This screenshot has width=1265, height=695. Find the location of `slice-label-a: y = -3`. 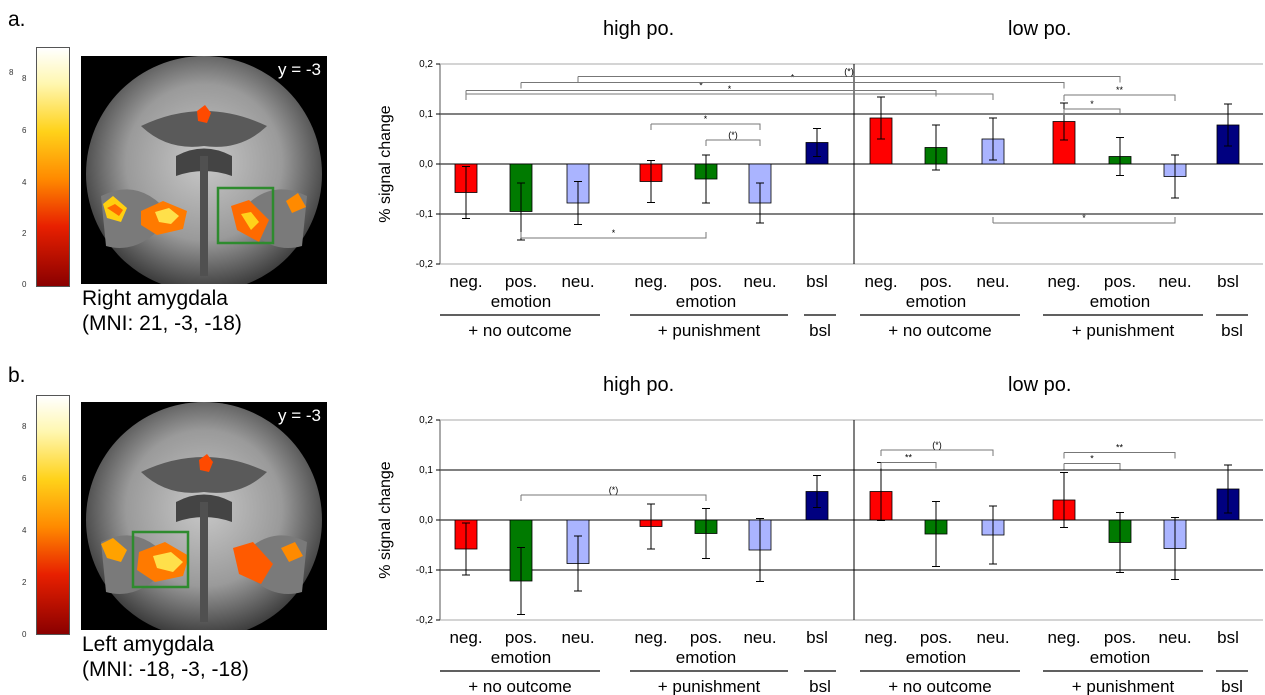

slice-label-a: y = -3 is located at coordinates (299, 70).